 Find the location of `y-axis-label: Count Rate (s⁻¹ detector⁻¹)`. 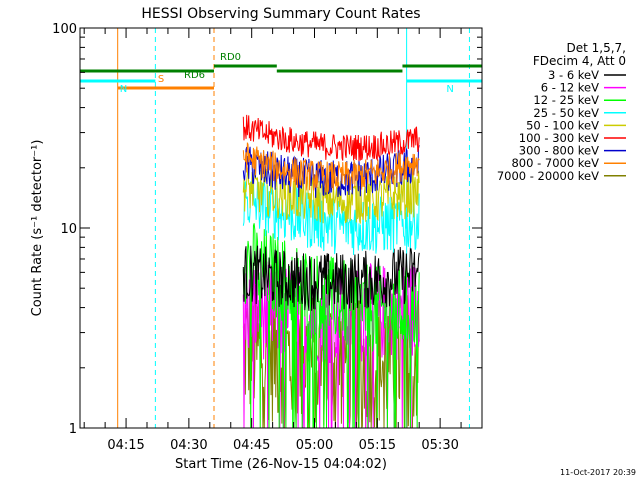

y-axis-label: Count Rate (s⁻¹ detector⁻¹) is located at coordinates (37, 228).